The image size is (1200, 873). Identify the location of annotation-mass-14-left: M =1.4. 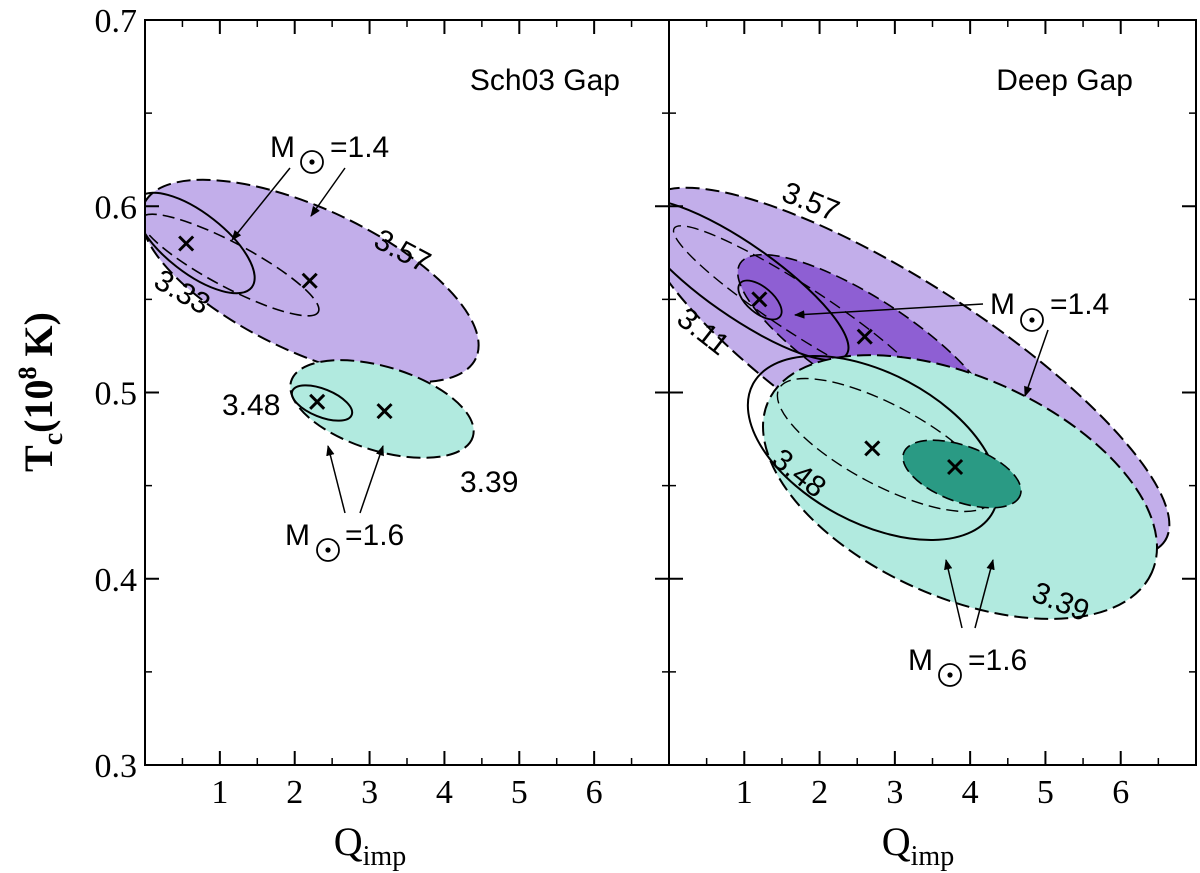
(310, 186).